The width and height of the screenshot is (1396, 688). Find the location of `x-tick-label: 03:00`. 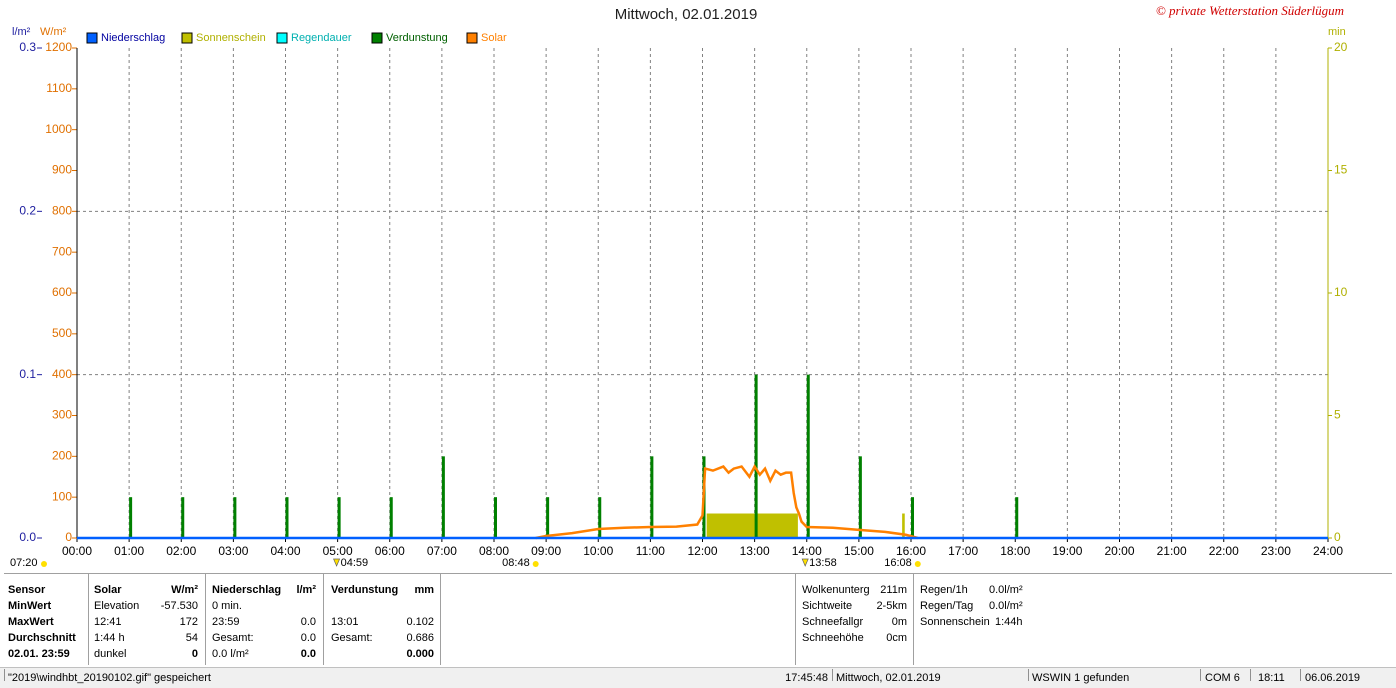

x-tick-label: 03:00 is located at coordinates (233, 551).